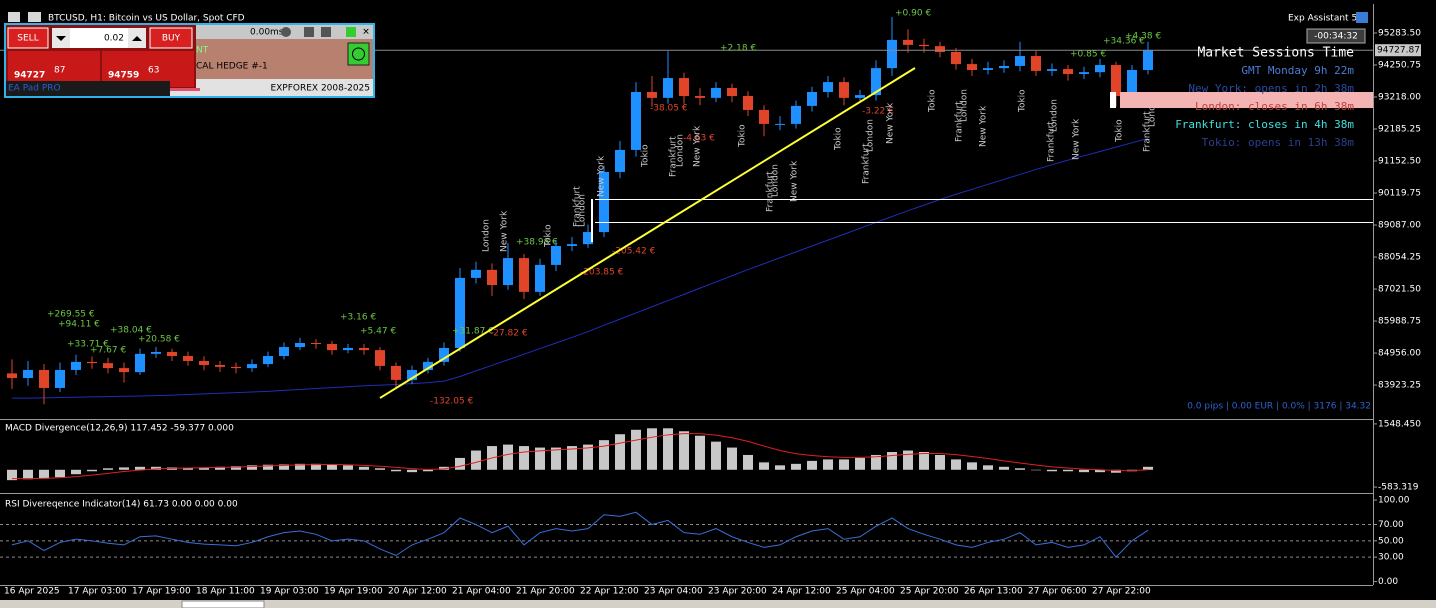 This screenshot has width=1436, height=608. Describe the element at coordinates (580, 456) in the screenshot. I see `signal-line` at that location.